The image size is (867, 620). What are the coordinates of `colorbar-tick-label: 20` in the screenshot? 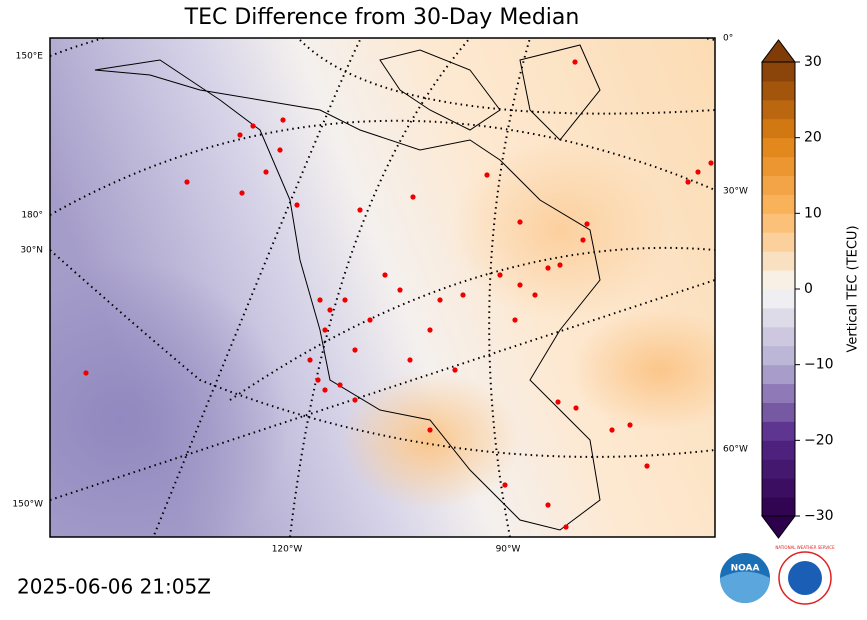 It's located at (813, 138).